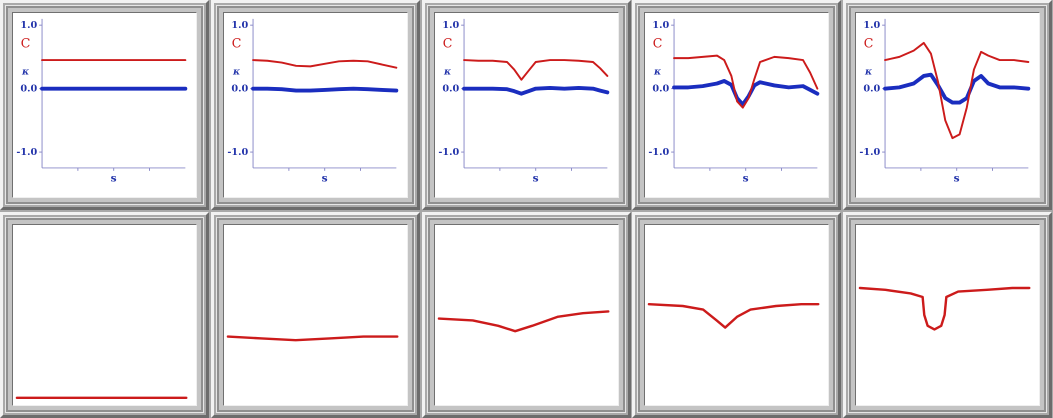 This screenshot has height=418, width=1053. Describe the element at coordinates (524, 101) in the screenshot. I see `chart-top-3: 1.0 0.0 -1.0 Cκ s` at that location.